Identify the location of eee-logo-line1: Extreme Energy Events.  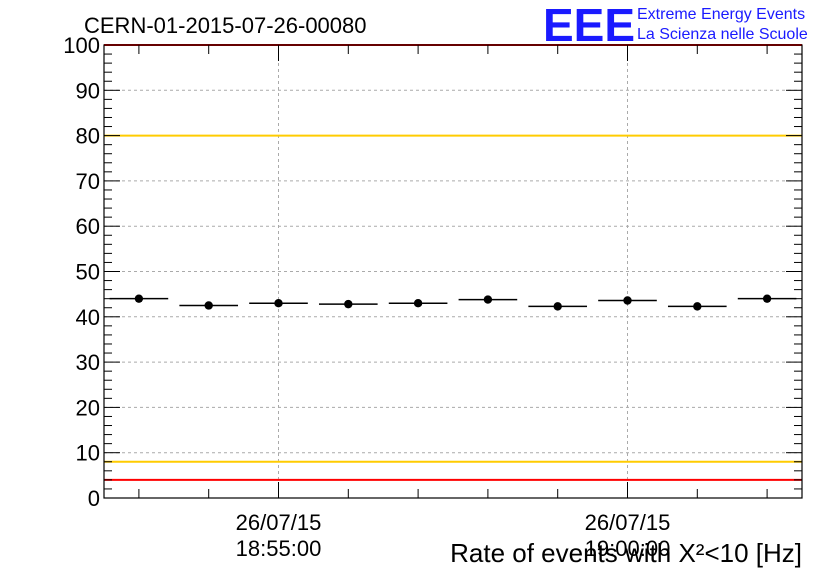
(721, 14).